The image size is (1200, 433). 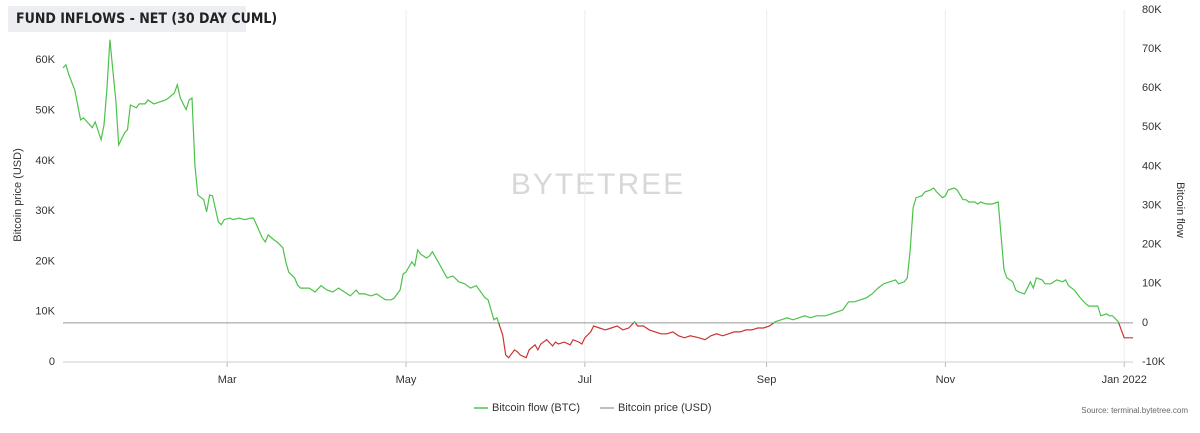 I want to click on x-tick-label: Jul, so click(x=585, y=380).